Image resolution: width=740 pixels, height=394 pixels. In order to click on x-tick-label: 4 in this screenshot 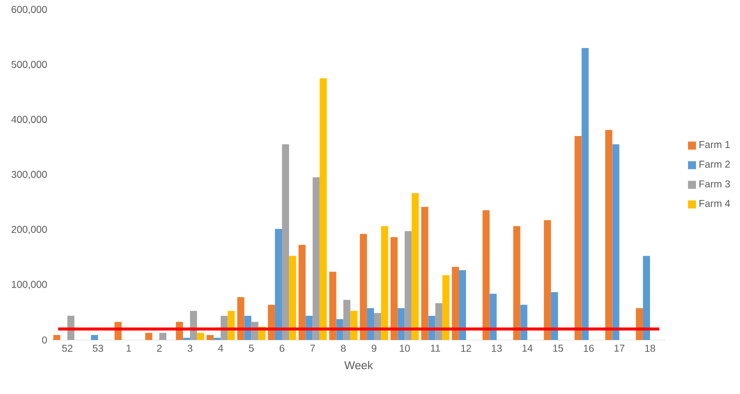, I will do `click(221, 348)`.